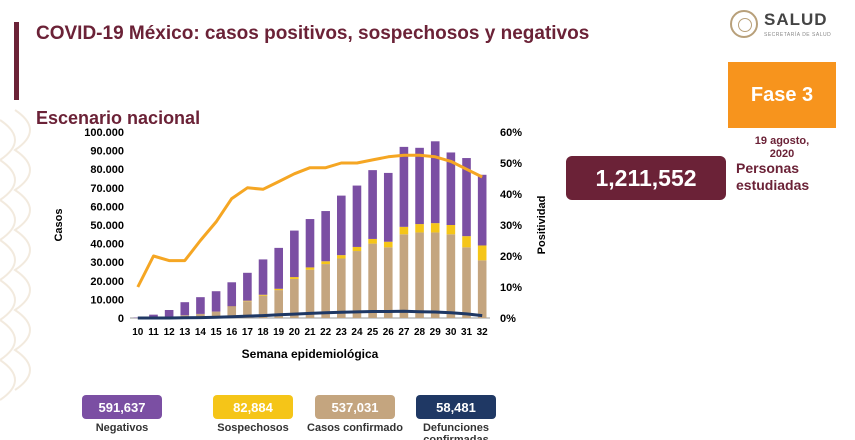 This screenshot has height=440, width=855. What do you see at coordinates (279, 332) in the screenshot?
I see `x-tick-label: 19` at bounding box center [279, 332].